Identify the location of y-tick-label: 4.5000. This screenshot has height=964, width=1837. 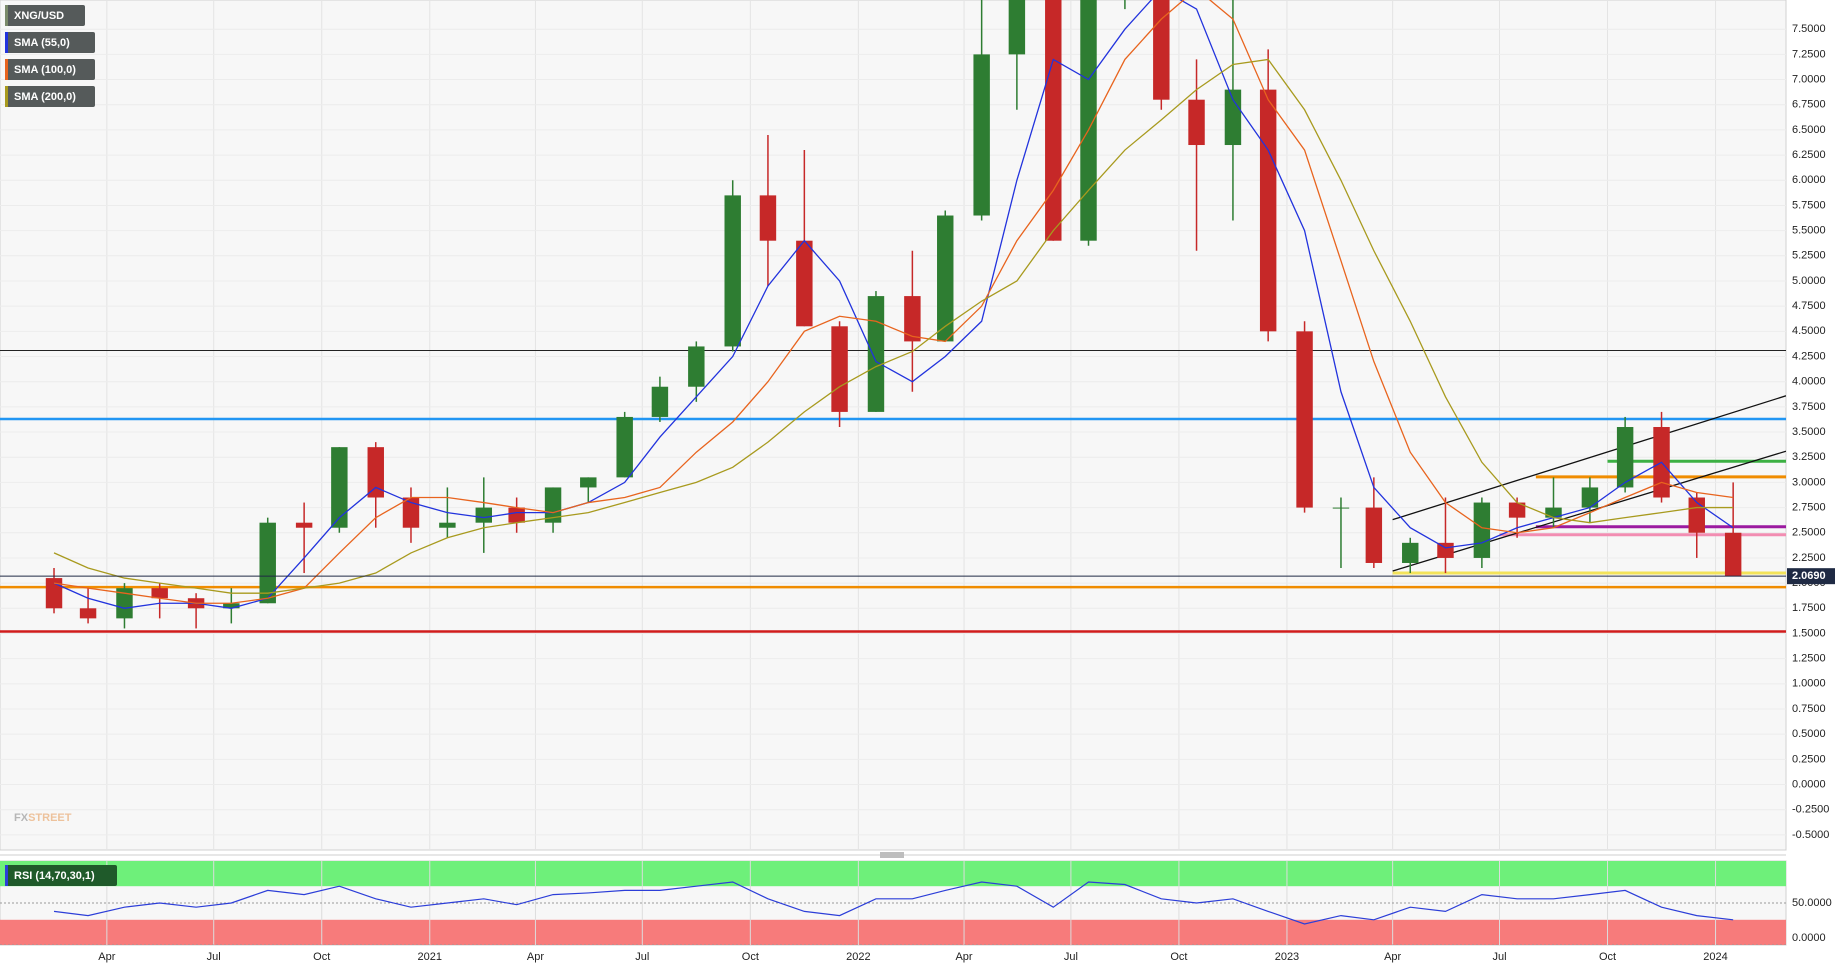
(1809, 331).